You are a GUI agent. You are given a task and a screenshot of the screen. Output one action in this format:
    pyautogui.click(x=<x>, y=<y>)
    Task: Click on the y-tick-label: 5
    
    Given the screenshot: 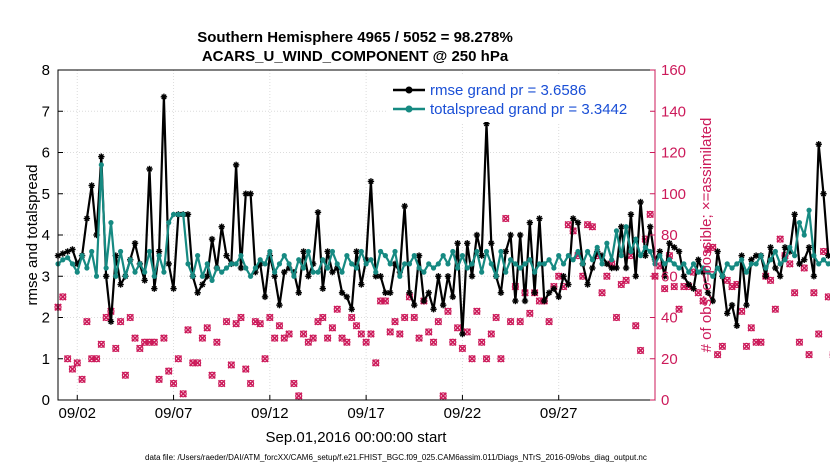 What is the action you would take?
    pyautogui.click(x=46, y=194)
    